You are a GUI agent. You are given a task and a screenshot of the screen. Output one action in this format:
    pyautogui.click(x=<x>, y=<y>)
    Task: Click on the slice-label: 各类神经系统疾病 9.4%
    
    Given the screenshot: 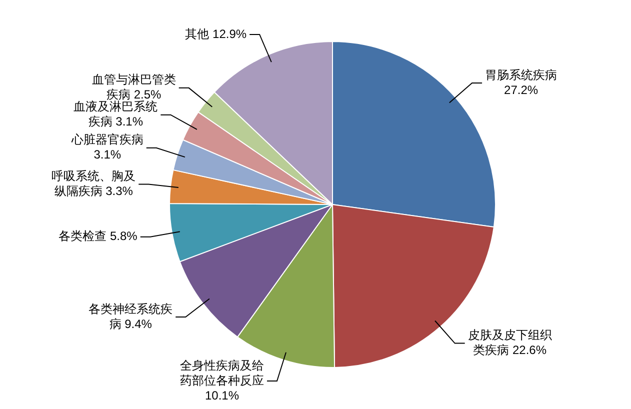 What is the action you would take?
    pyautogui.click(x=130, y=316)
    